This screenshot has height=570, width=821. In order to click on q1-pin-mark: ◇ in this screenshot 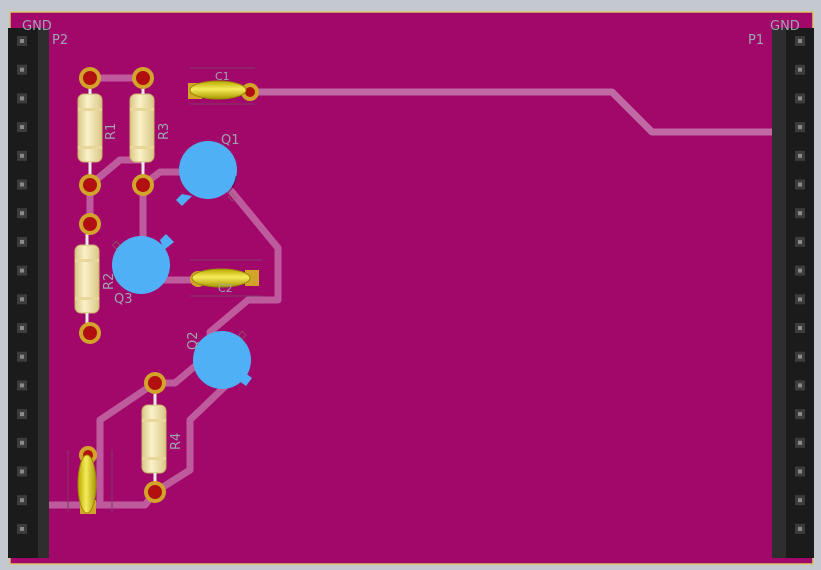, I will do `click(232, 196)`.